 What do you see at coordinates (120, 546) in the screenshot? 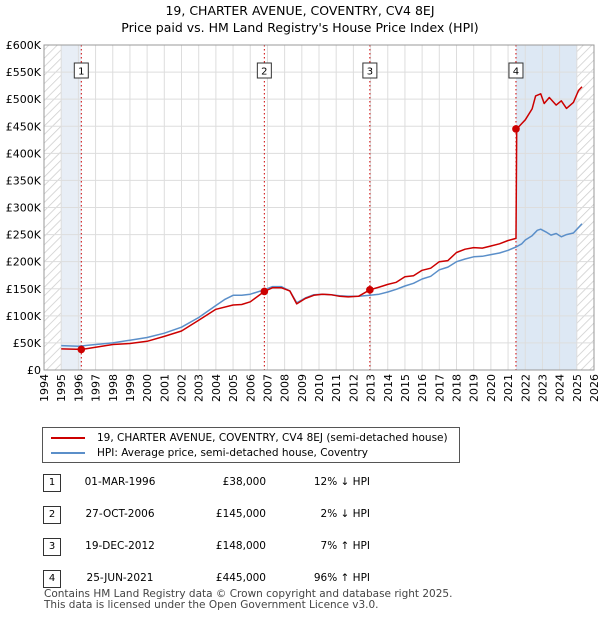
I see `sale-date: 19-DEC-2012` at bounding box center [120, 546].